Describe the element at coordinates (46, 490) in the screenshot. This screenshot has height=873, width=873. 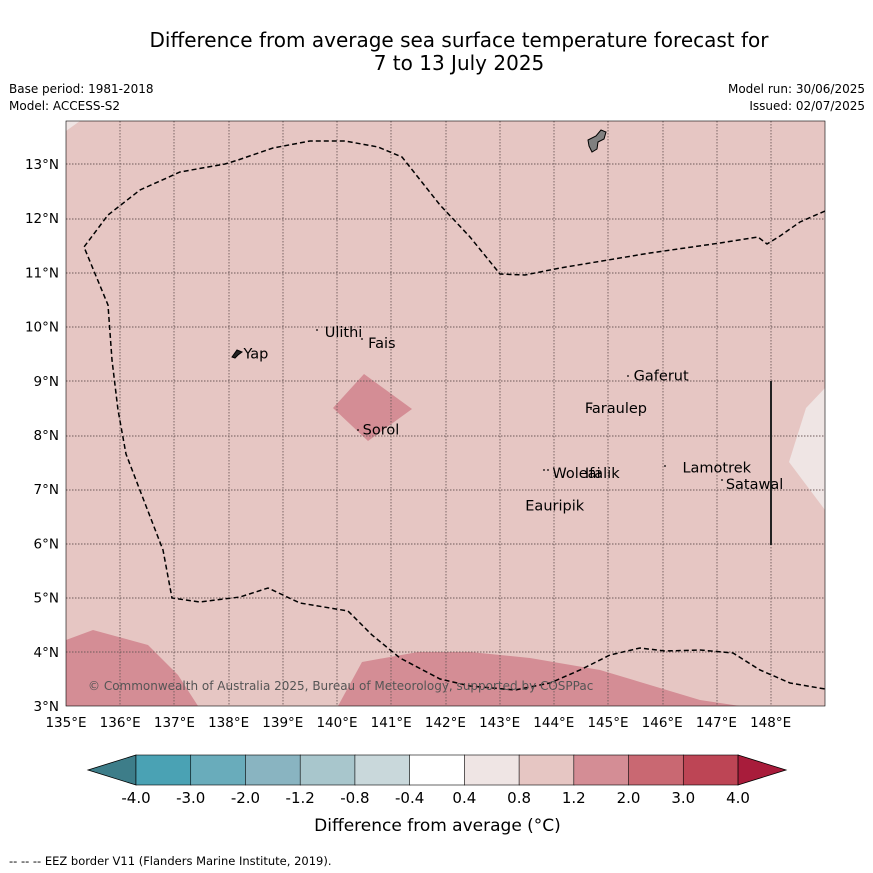
I see `latitude-label: 7°N` at that location.